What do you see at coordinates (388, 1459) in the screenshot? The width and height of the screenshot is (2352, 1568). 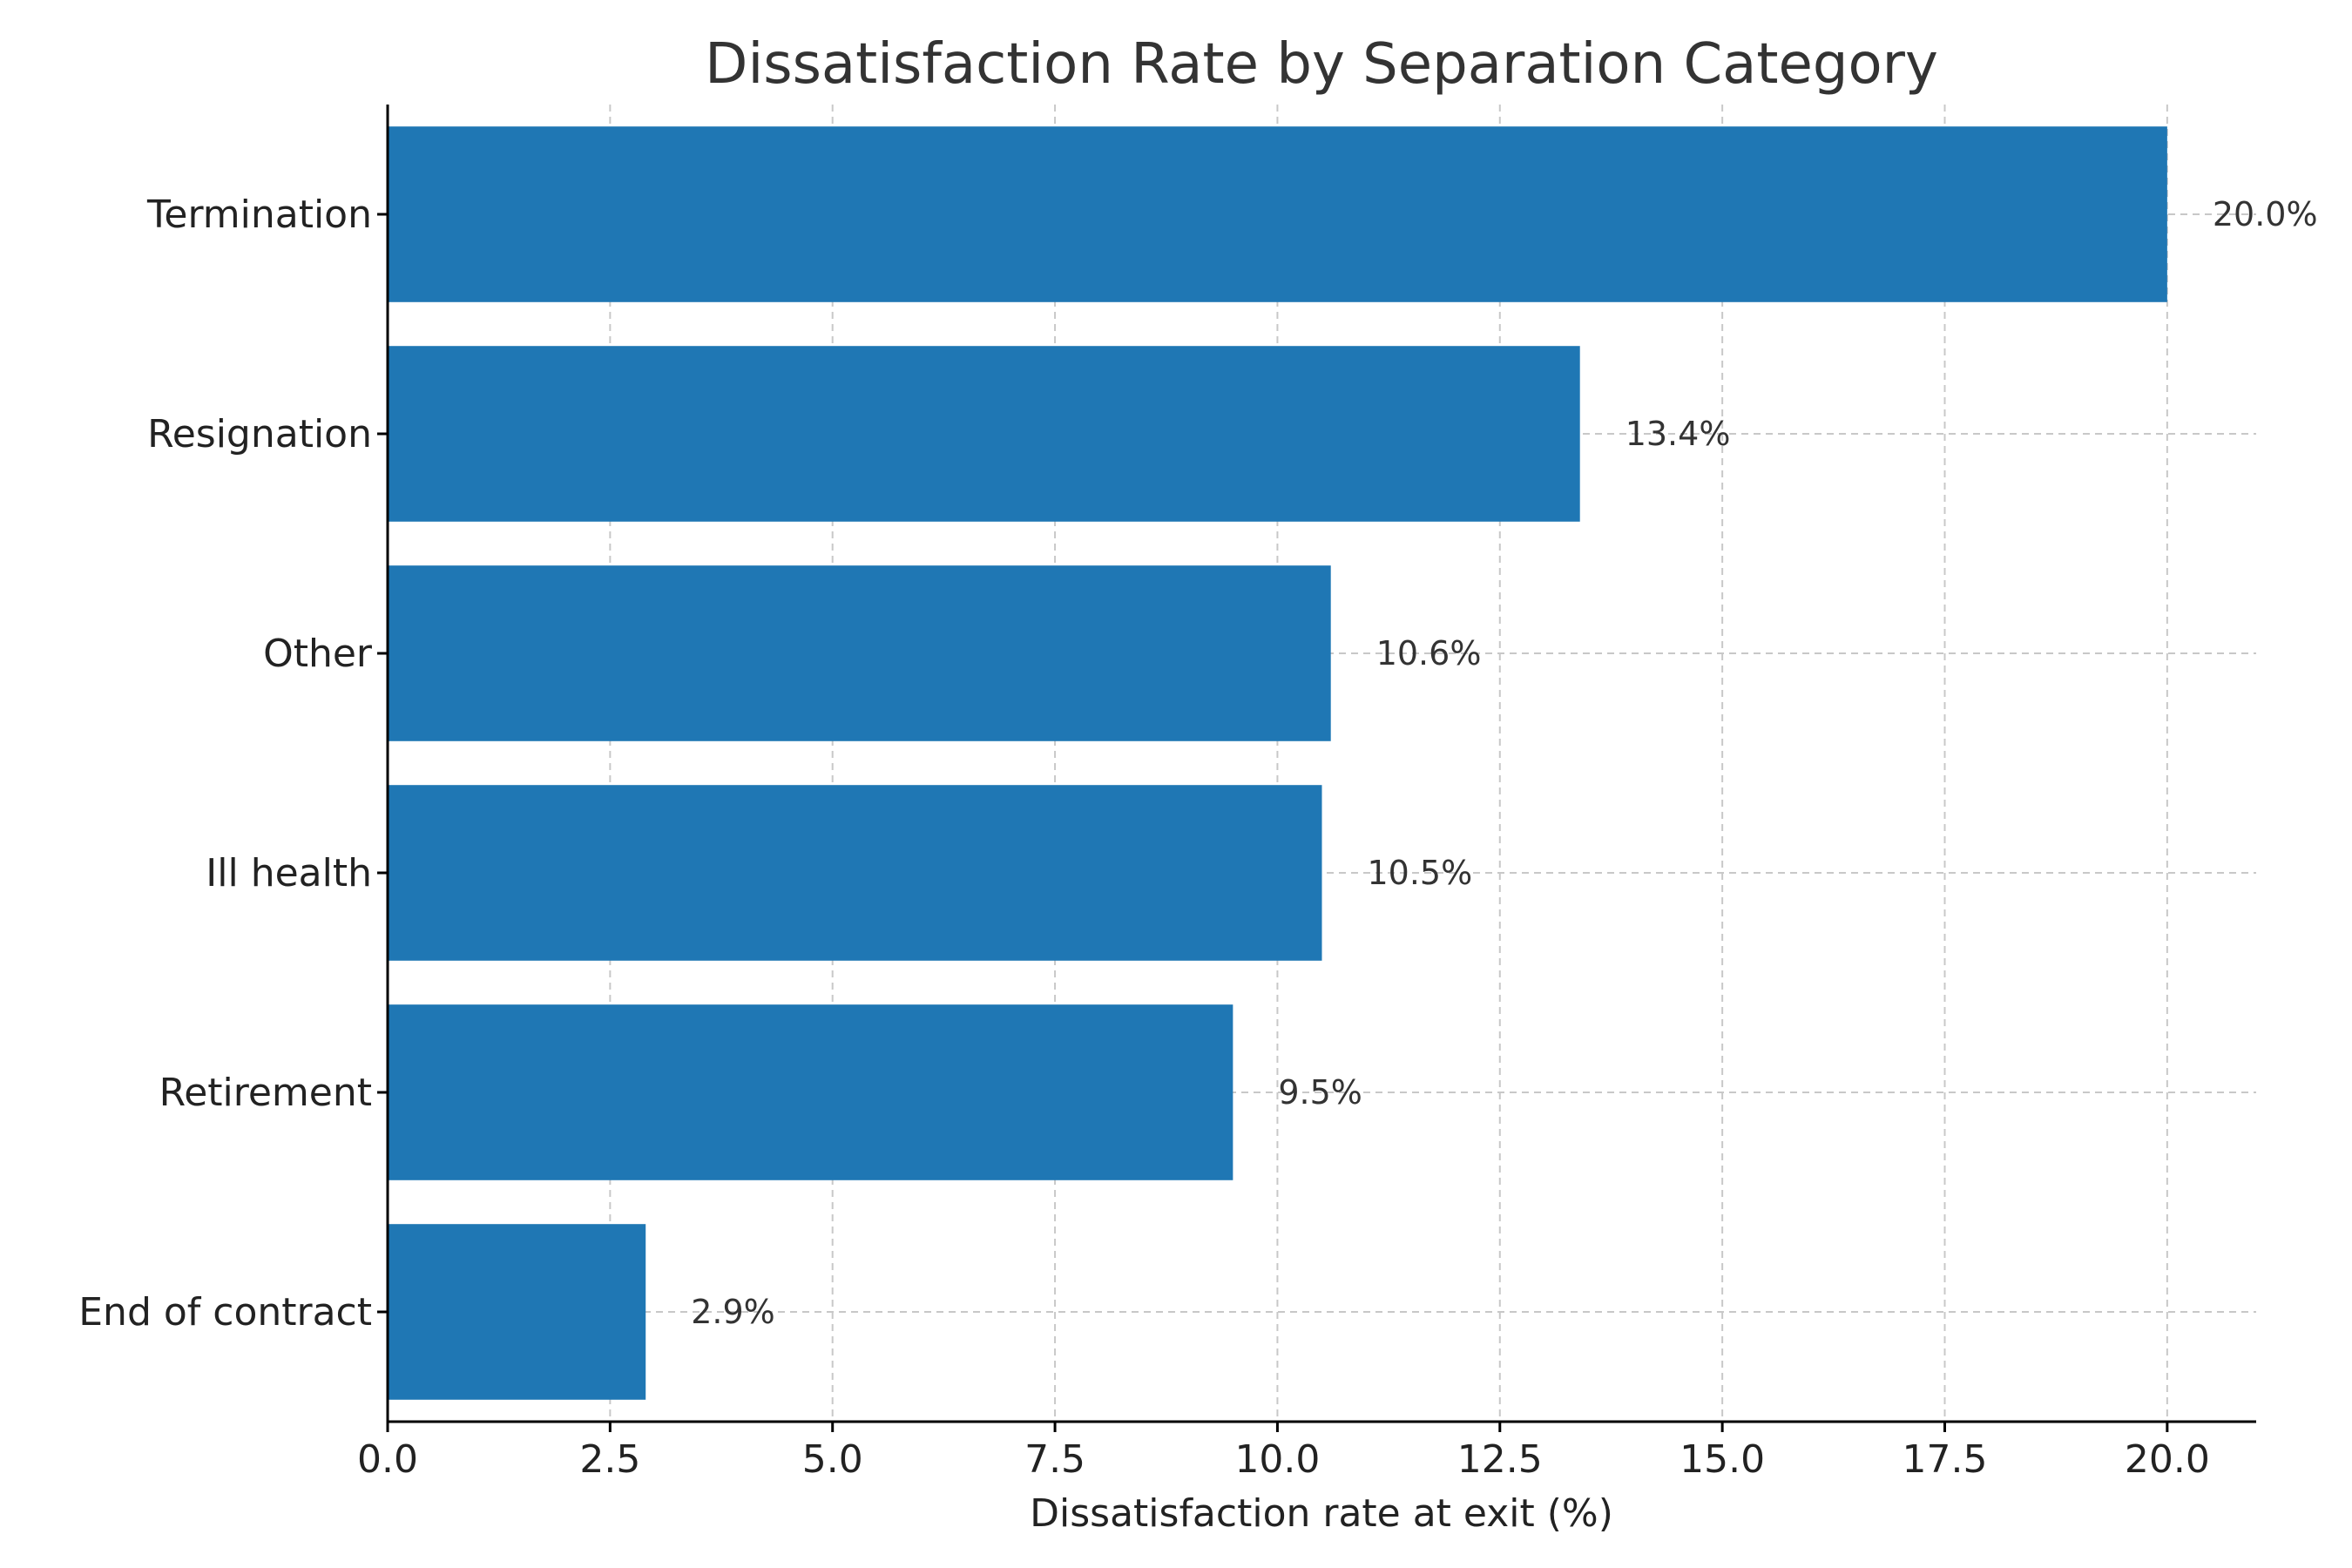 I see `x-tick-label: 0.0` at bounding box center [388, 1459].